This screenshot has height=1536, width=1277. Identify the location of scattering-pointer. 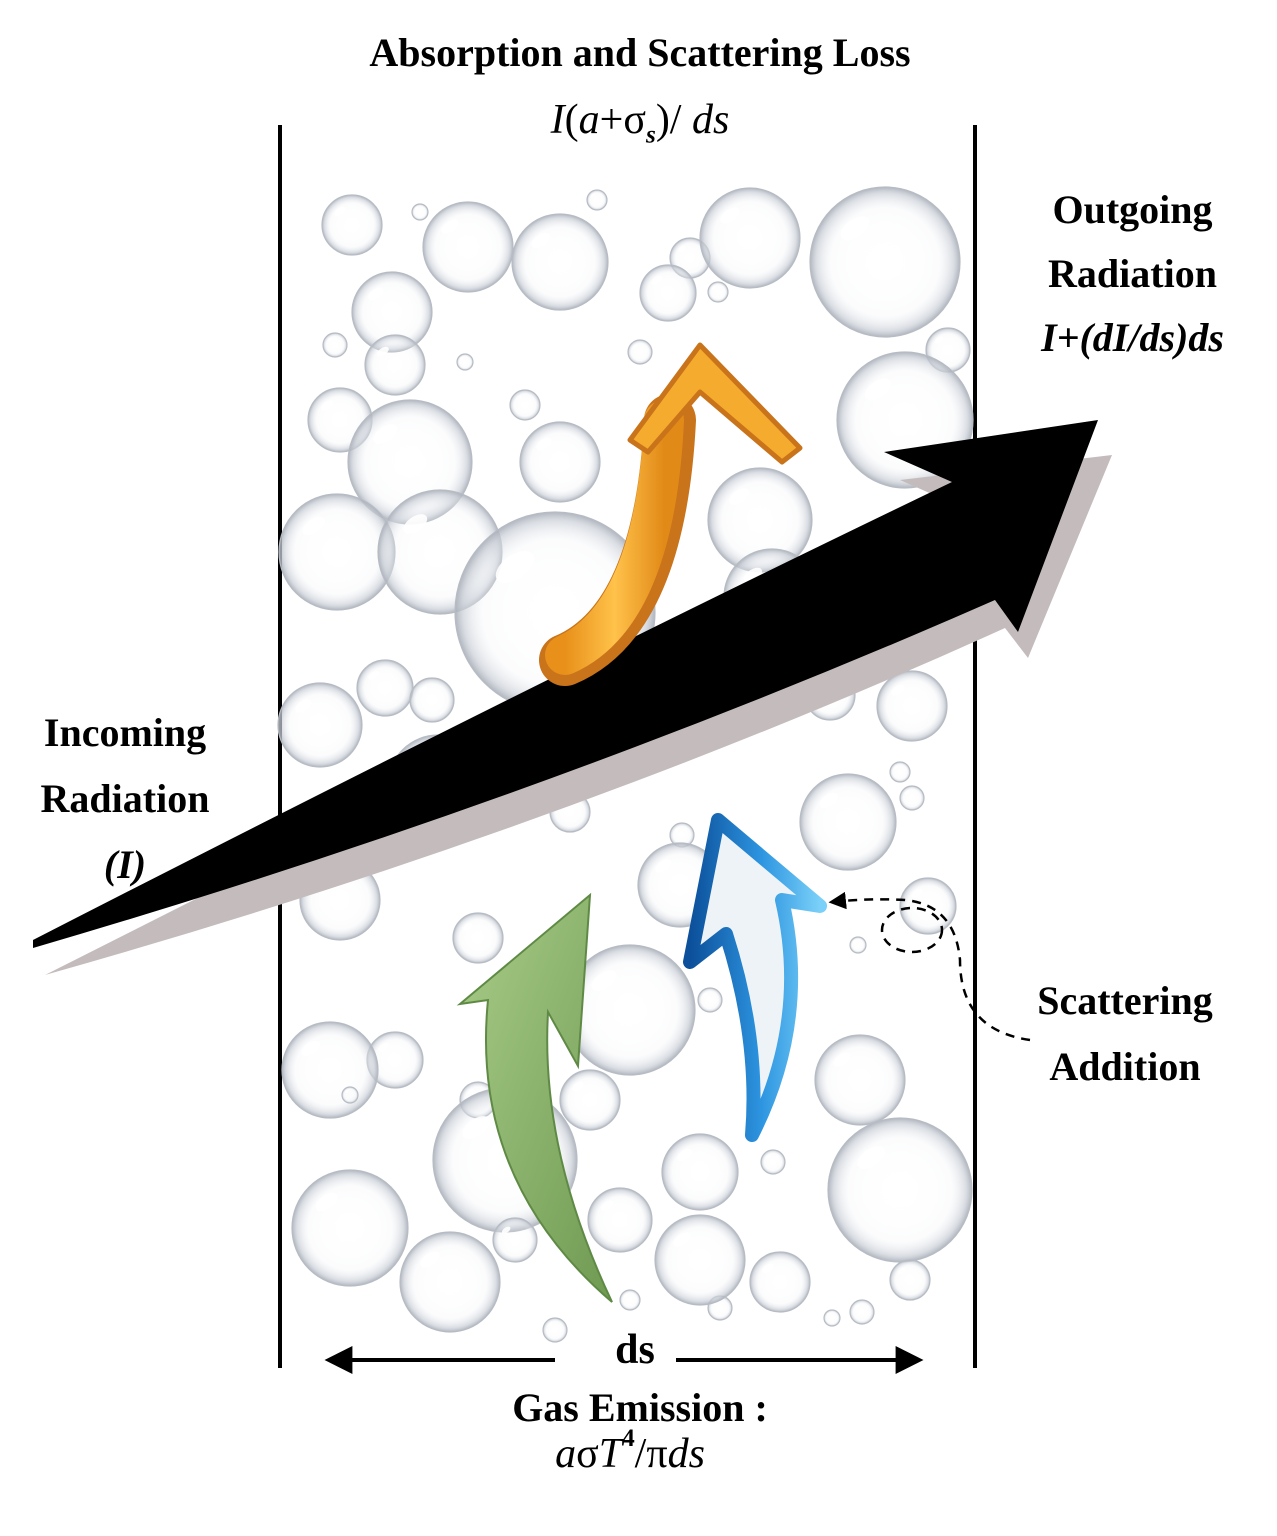
(929, 966).